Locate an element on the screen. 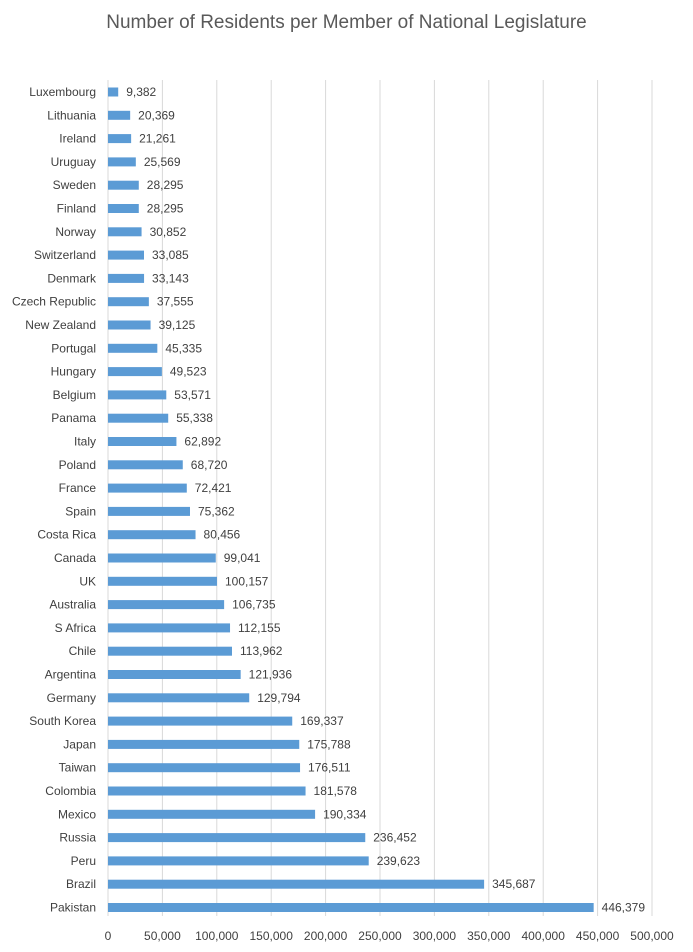 This screenshot has width=693, height=952. category-label: Canada is located at coordinates (75, 558).